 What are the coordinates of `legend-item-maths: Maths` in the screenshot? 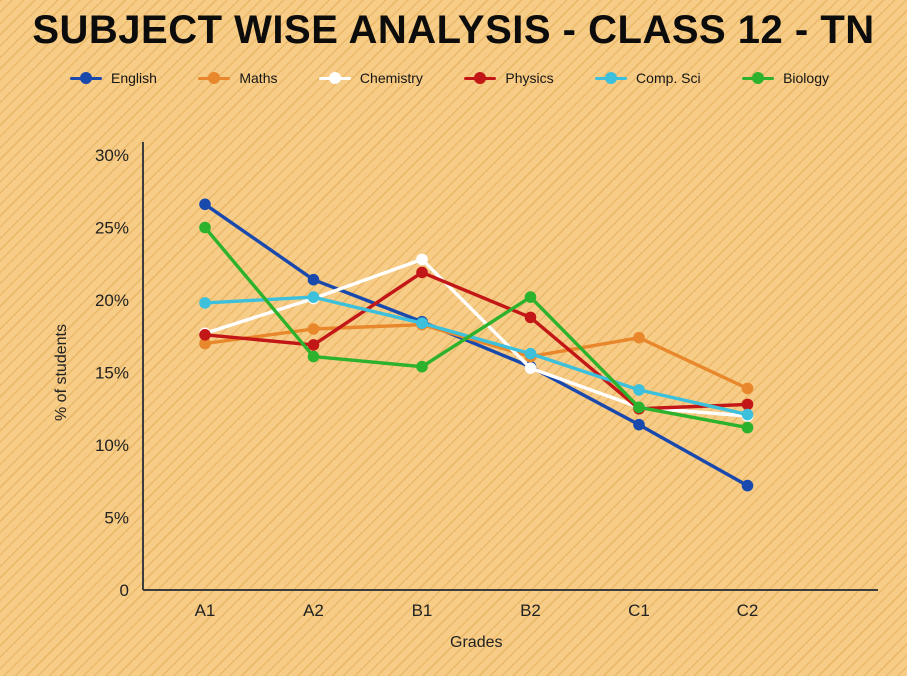 It's located at (237, 78).